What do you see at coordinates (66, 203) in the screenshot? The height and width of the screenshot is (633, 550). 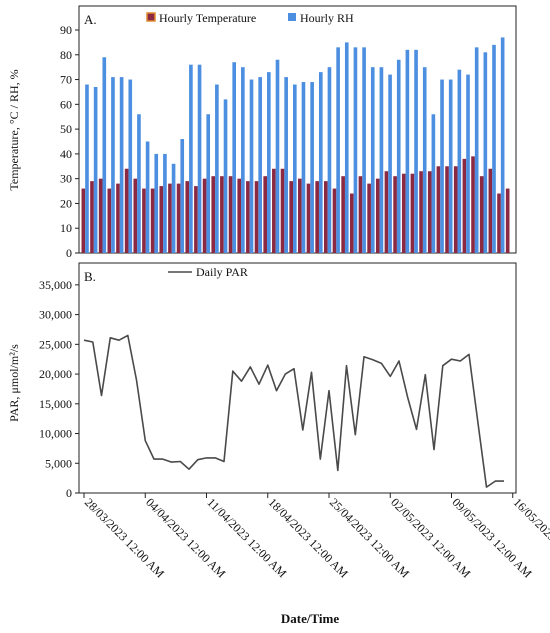 I see `y-tick-label: 20` at bounding box center [66, 203].